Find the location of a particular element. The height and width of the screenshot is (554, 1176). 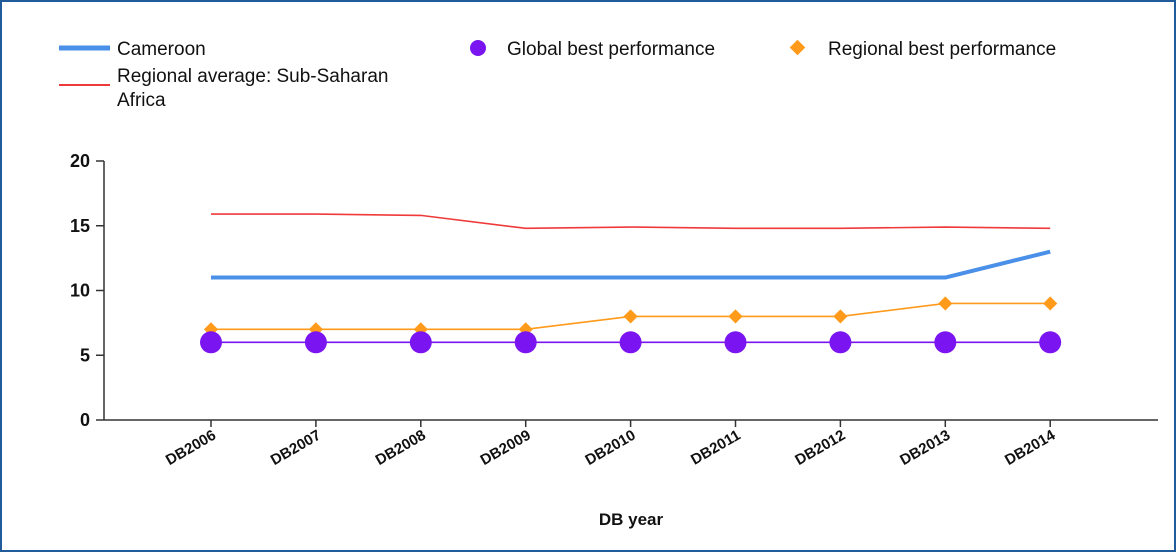

y-tick-label: 20 is located at coordinates (80, 161).